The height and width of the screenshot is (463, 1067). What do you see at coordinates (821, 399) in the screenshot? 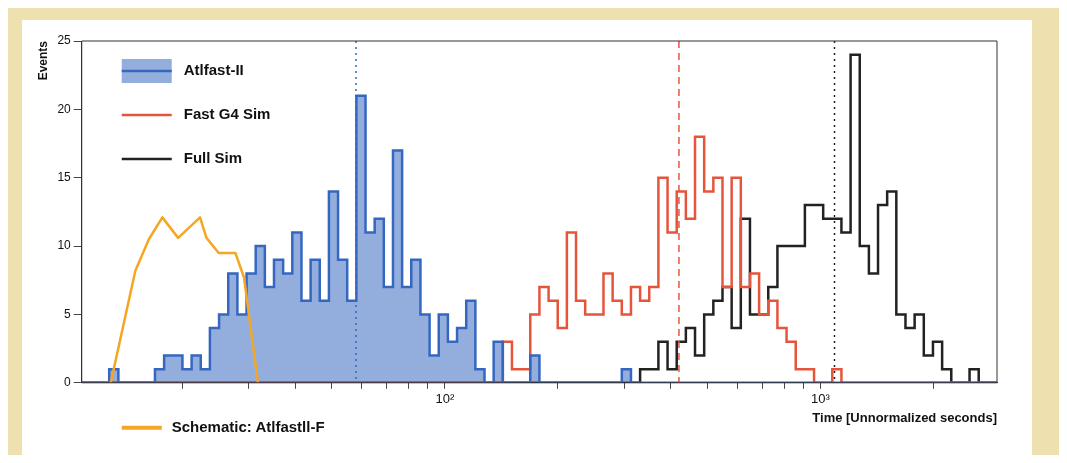
I see `x-tick-label: 10³` at bounding box center [821, 399].